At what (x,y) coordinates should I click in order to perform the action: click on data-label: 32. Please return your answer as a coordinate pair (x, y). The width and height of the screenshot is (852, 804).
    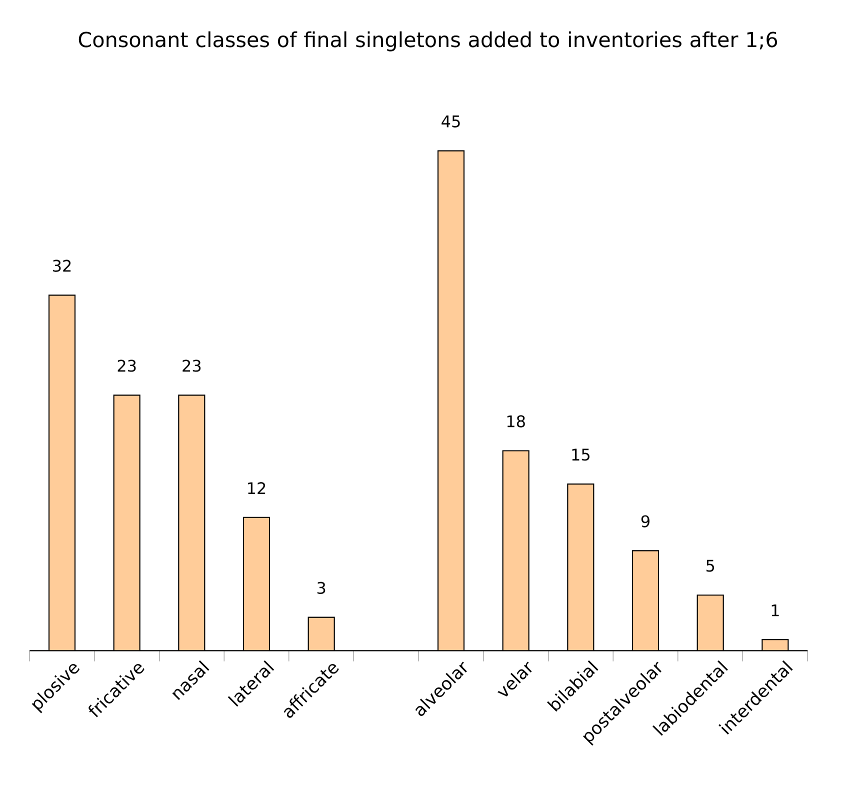
    Looking at the image, I should click on (62, 266).